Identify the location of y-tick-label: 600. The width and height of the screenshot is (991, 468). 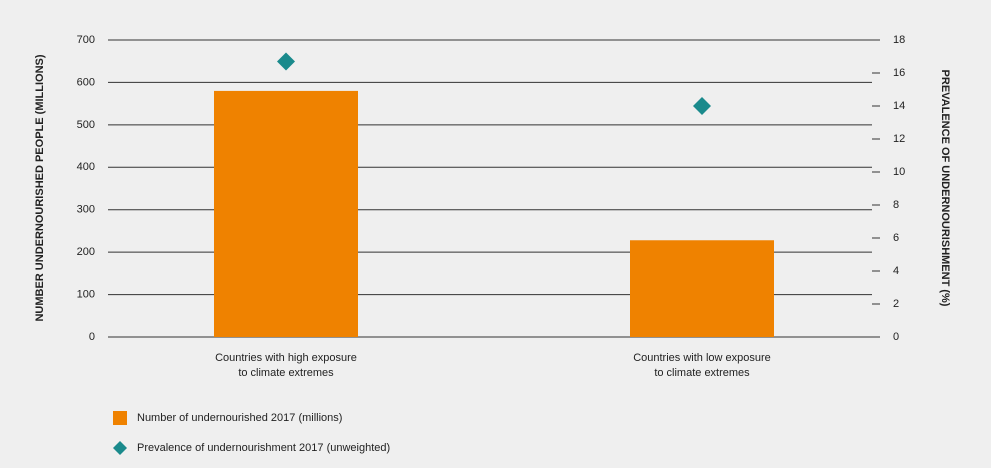
(86, 82).